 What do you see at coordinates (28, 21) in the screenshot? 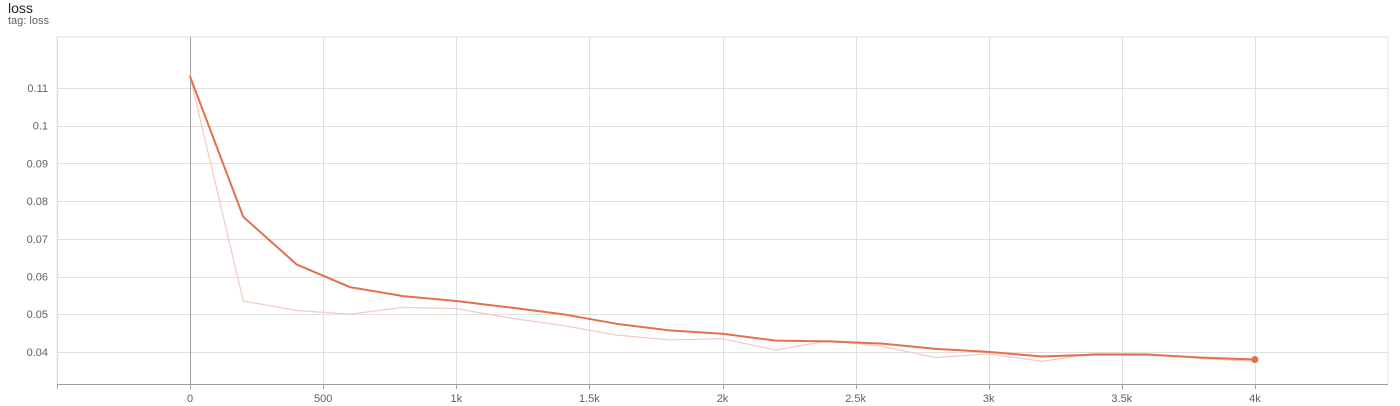
I see `chart-tag: tag: loss` at bounding box center [28, 21].